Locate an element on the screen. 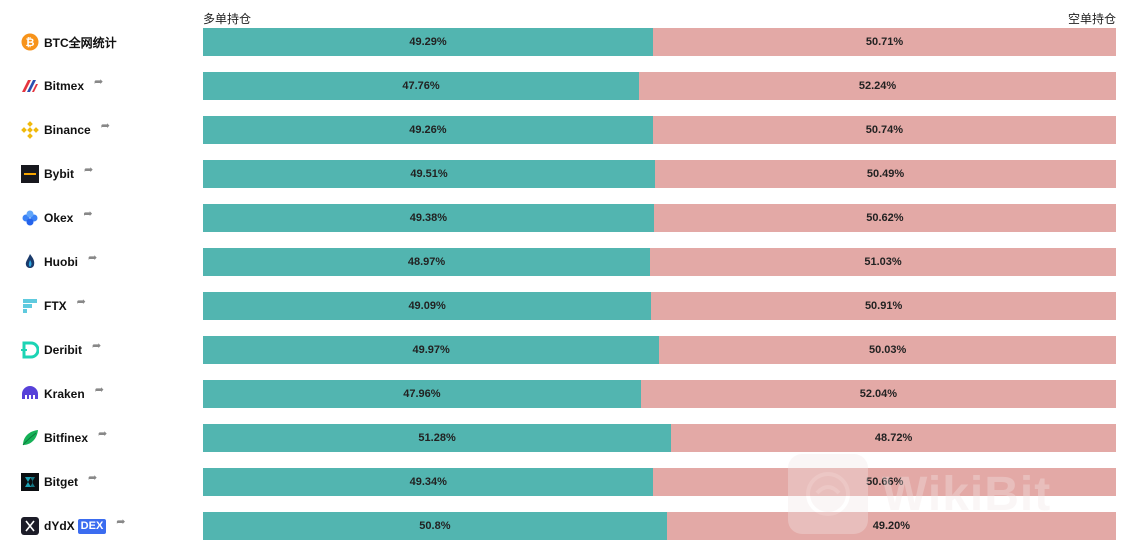 This screenshot has height=560, width=1130. exchange-name: Okex is located at coordinates (59, 218).